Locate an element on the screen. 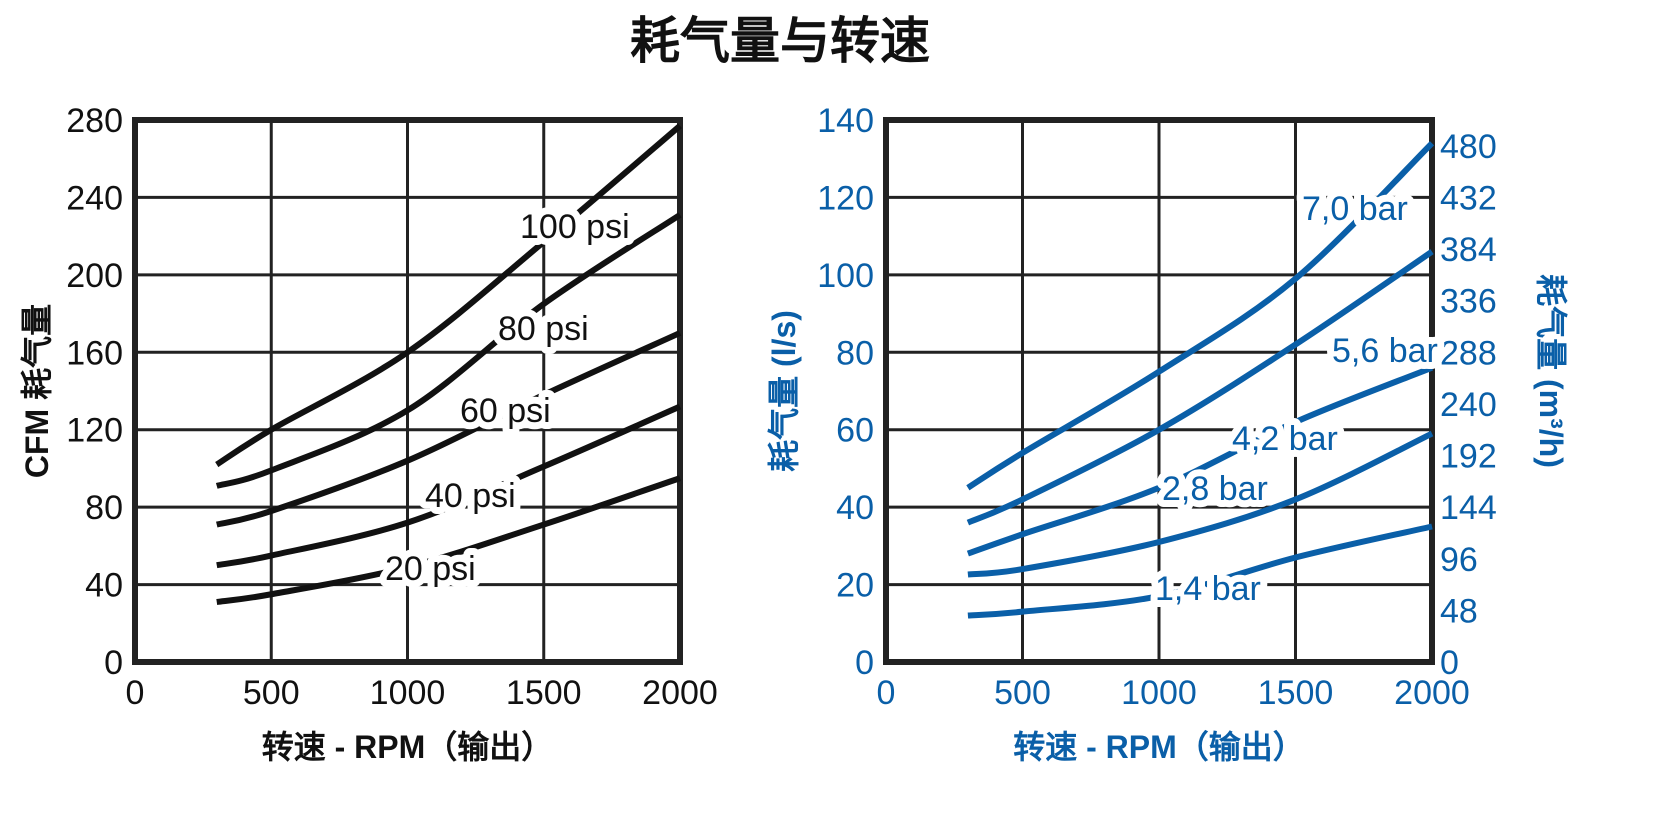 Image resolution: width=1661 pixels, height=830 pixels. y-right-tick-label: 288 is located at coordinates (1468, 353).